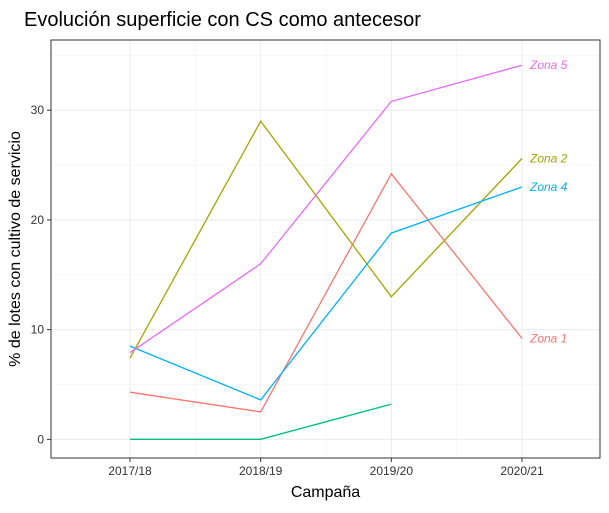 The height and width of the screenshot is (513, 609). I want to click on y-tick-label: 10, so click(38, 330).